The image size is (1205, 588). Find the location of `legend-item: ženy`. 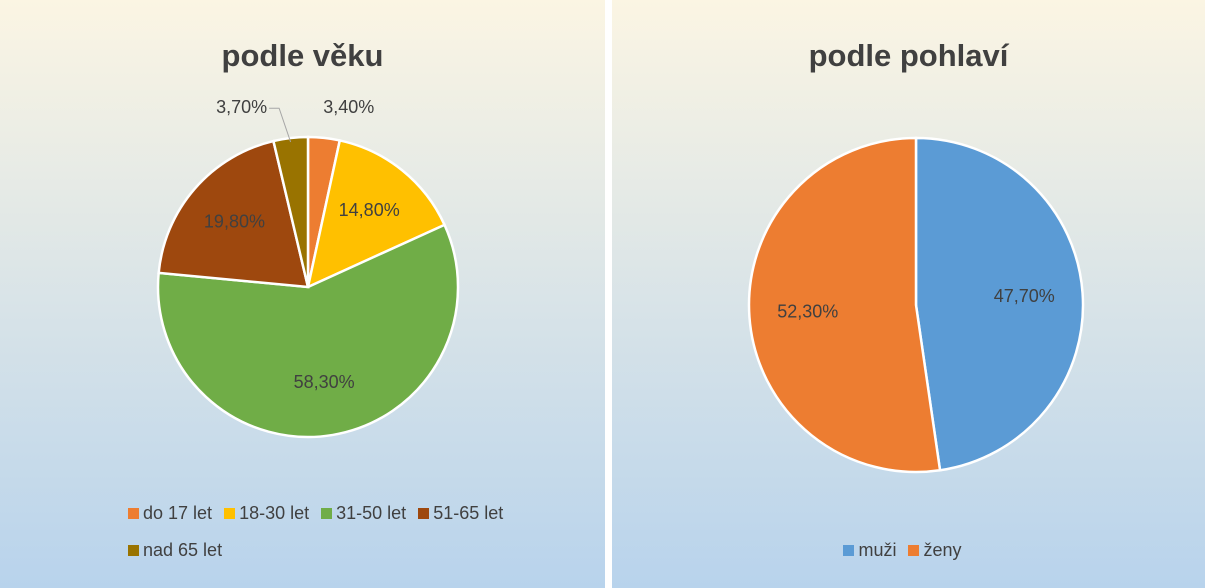

legend-item: ženy is located at coordinates (935, 550).